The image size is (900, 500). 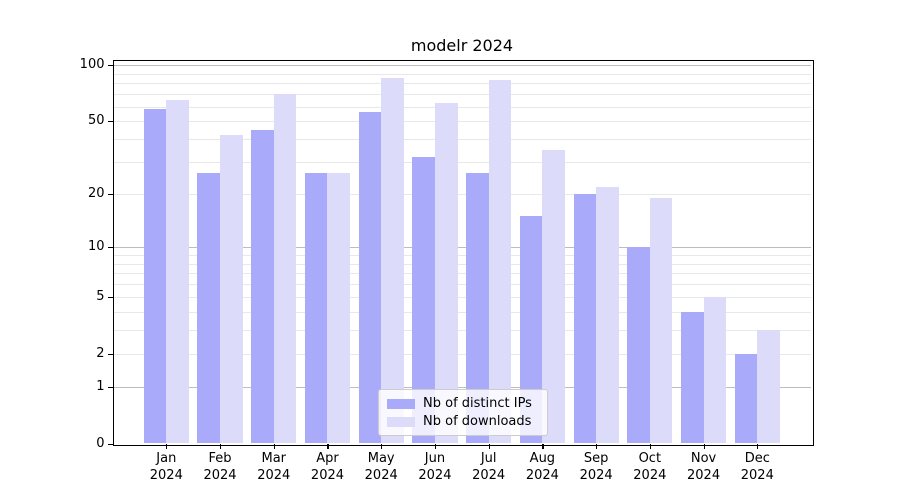 I want to click on bar-ips-feb, so click(x=209, y=308).